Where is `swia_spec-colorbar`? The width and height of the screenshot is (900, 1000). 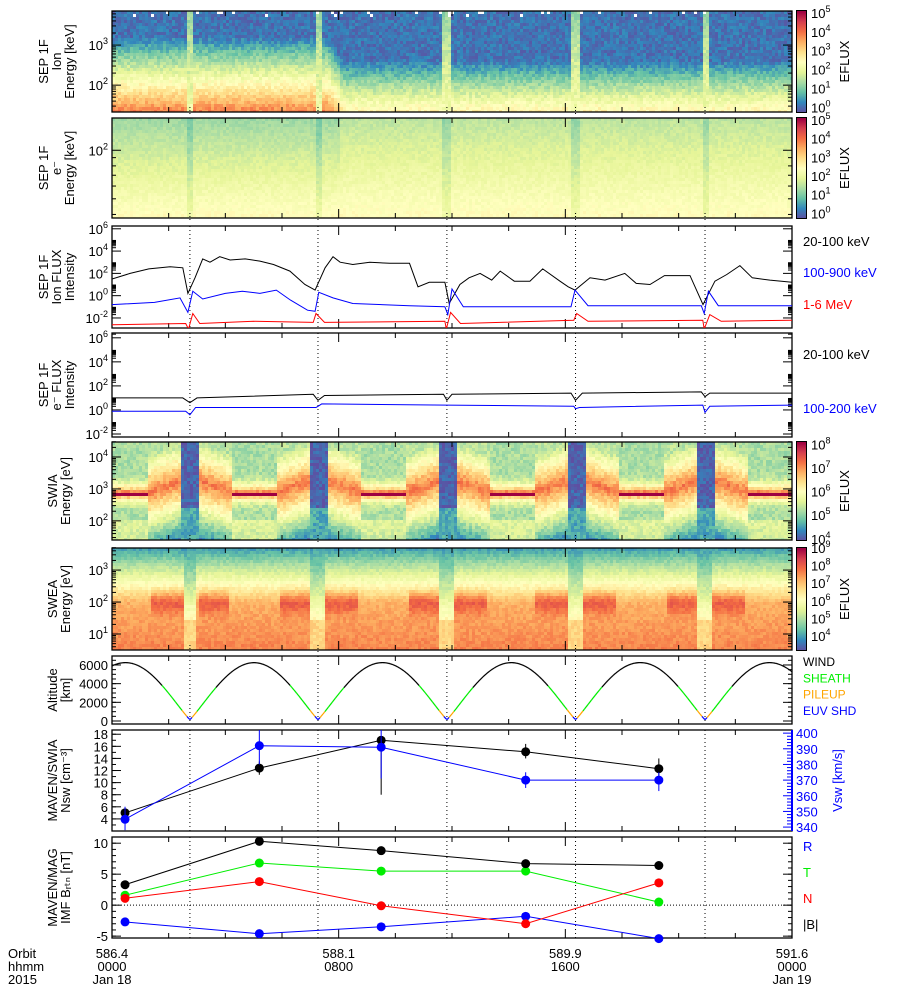
swia_spec-colorbar is located at coordinates (801, 491).